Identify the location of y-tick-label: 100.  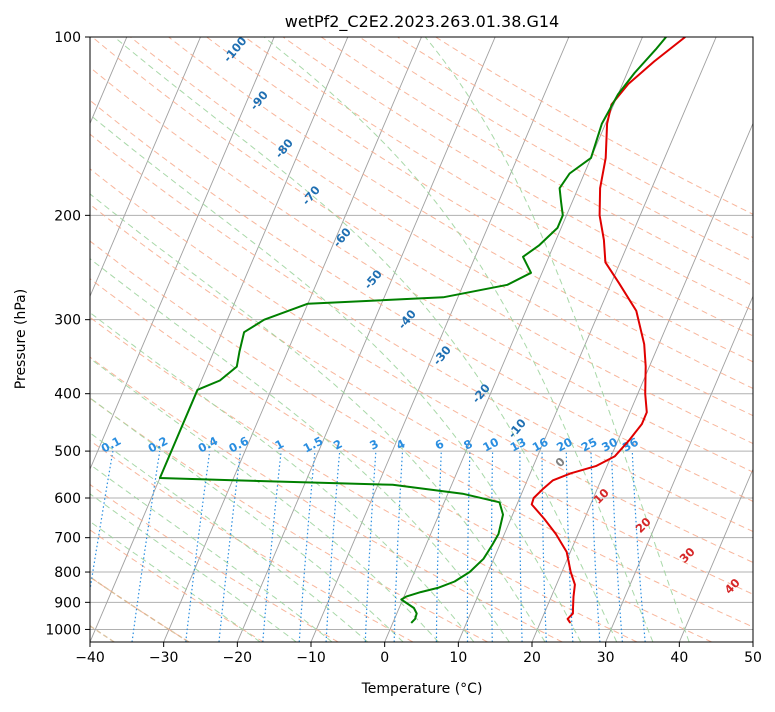
(67, 38).